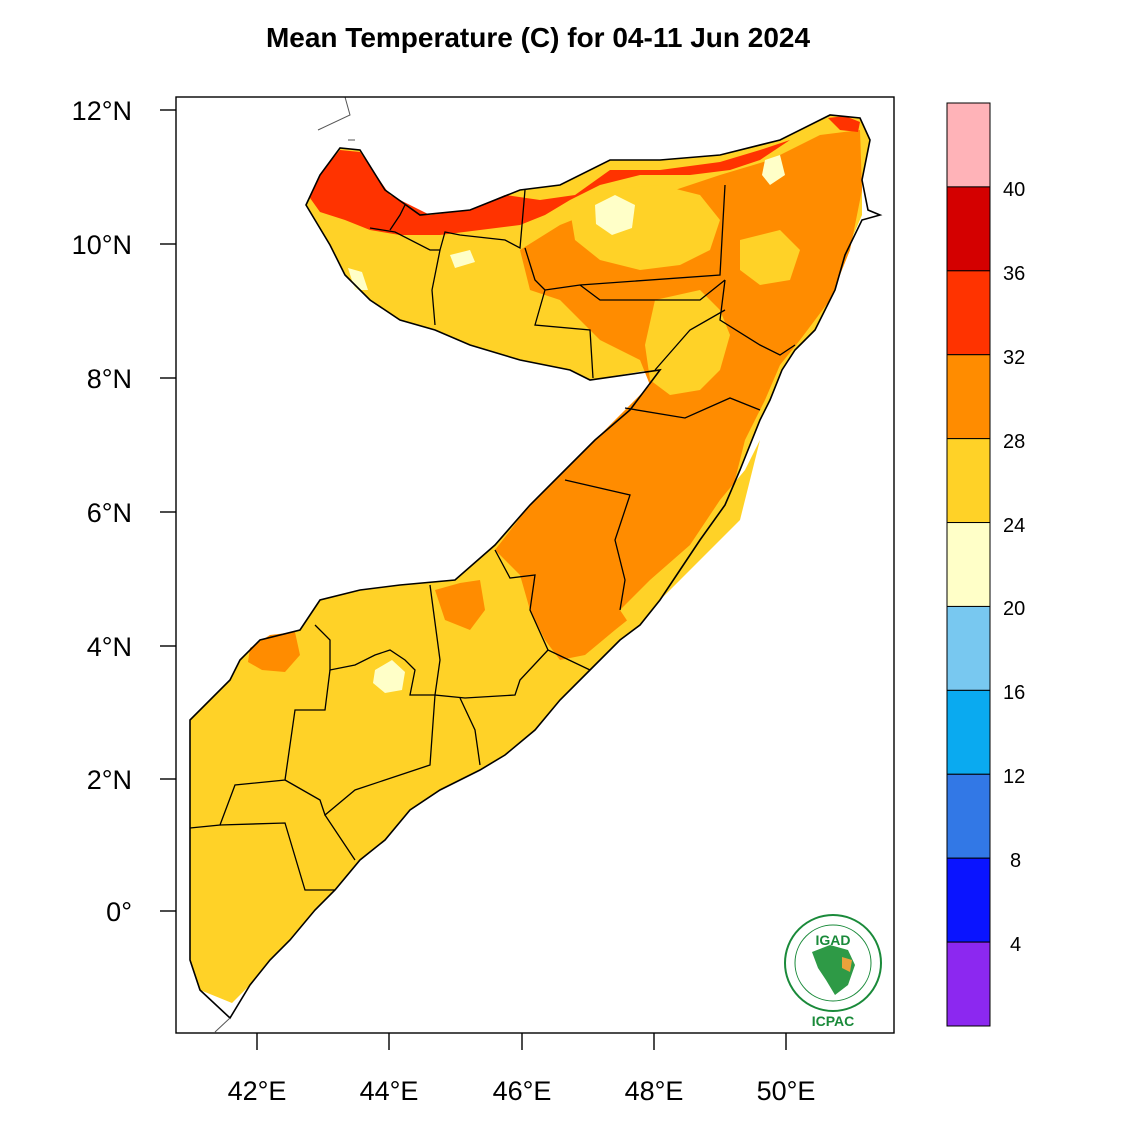  Describe the element at coordinates (109, 513) in the screenshot. I see `lat-label-6n: 6°N` at that location.